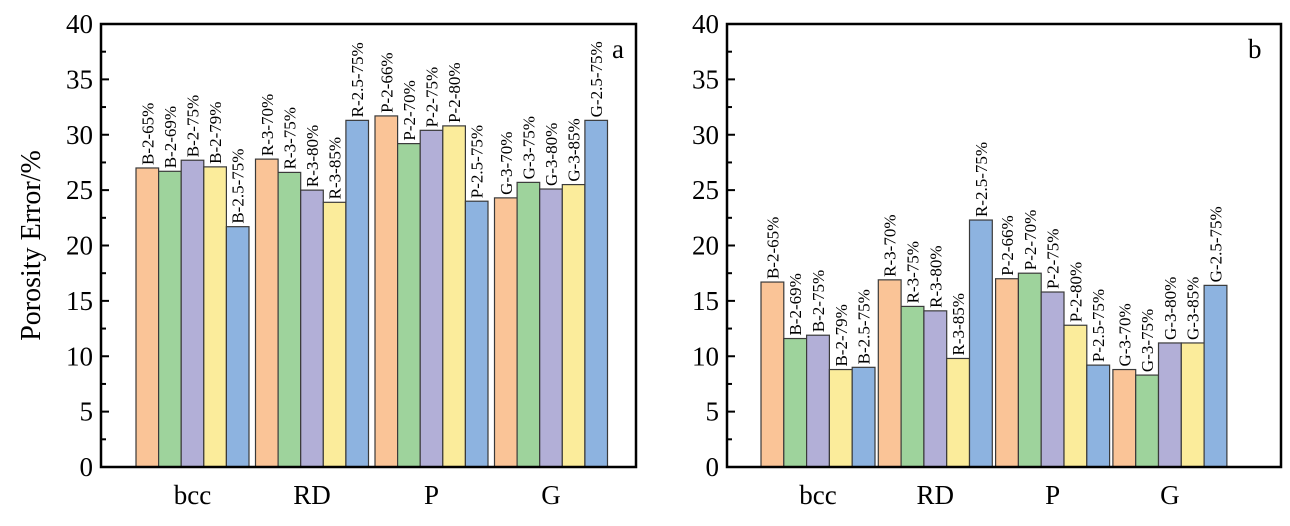 This screenshot has height=526, width=1290. What do you see at coordinates (818, 301) in the screenshot?
I see `bar-label: B-2-75%` at bounding box center [818, 301].